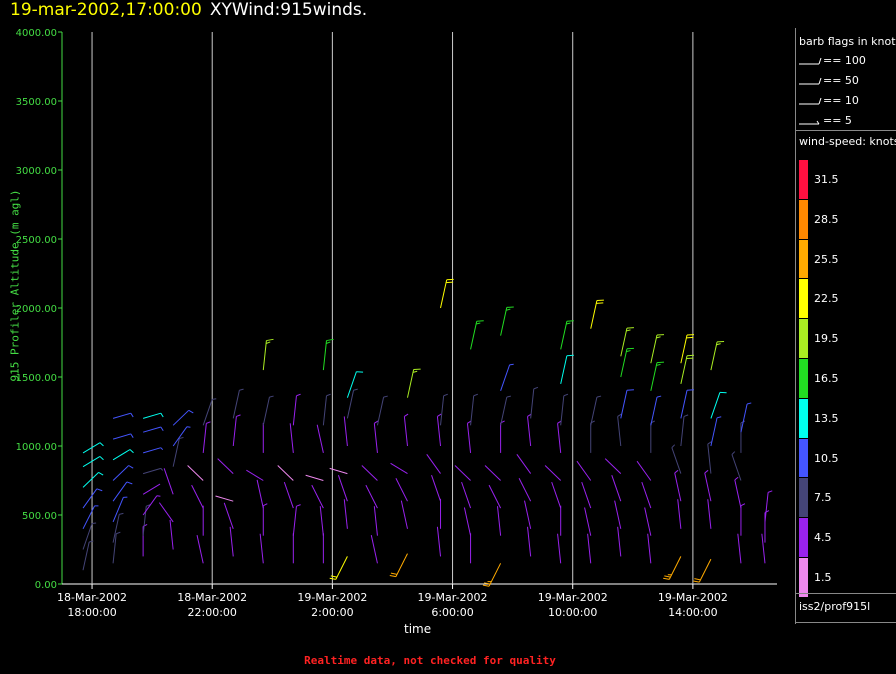 The width and height of the screenshot is (896, 674). What do you see at coordinates (430, 660) in the screenshot?
I see `quality-note: Realtime data, not checked for quality` at bounding box center [430, 660].